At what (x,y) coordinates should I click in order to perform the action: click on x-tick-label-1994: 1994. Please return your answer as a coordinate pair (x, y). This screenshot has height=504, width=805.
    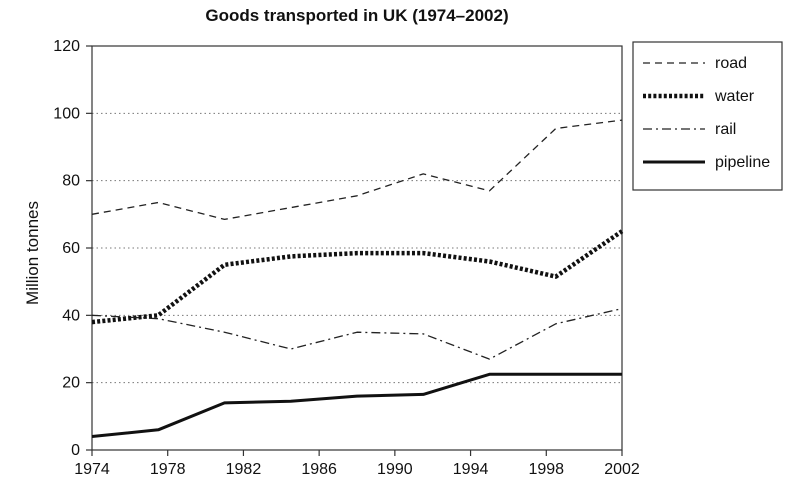
    Looking at the image, I should click on (471, 469).